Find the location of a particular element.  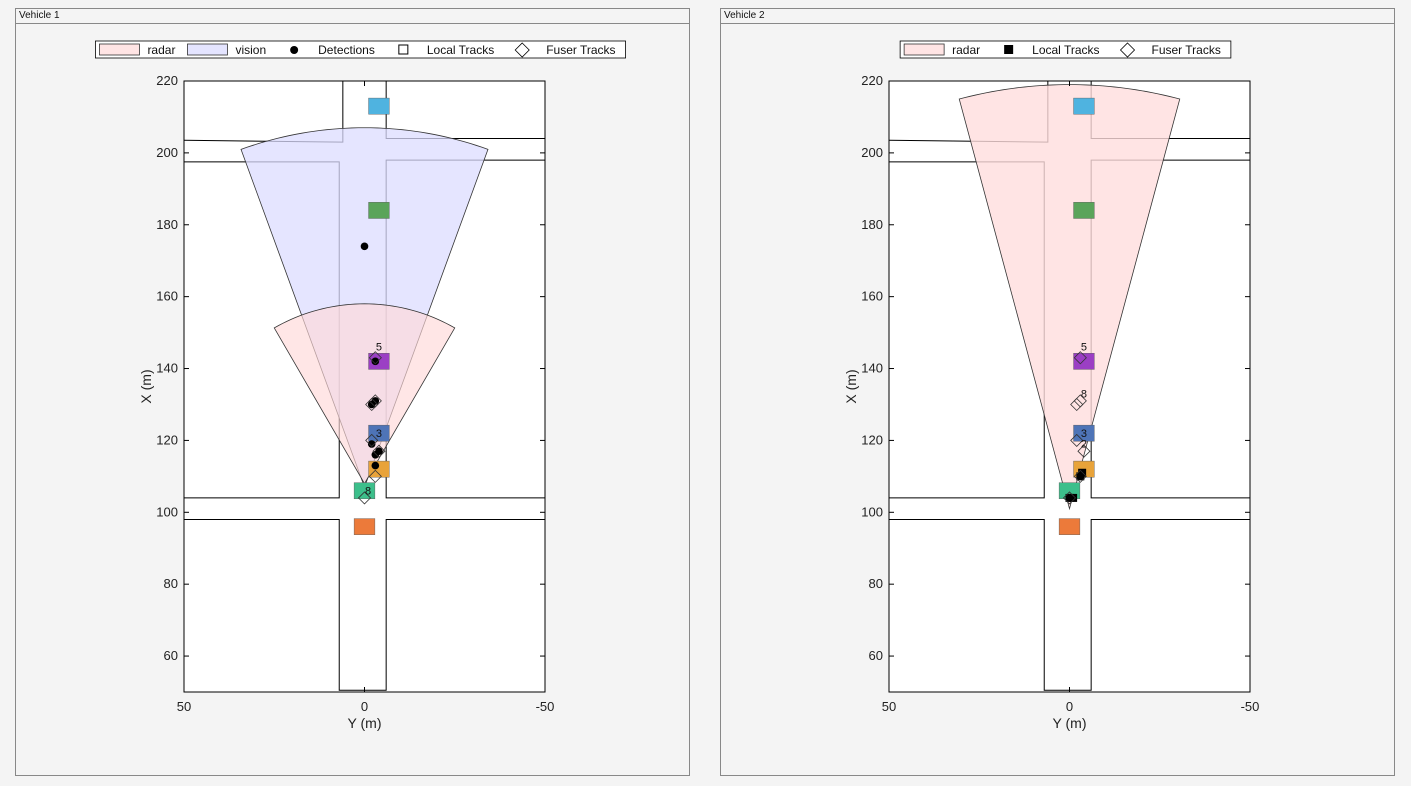

track-label: 2 is located at coordinates (1084, 445).